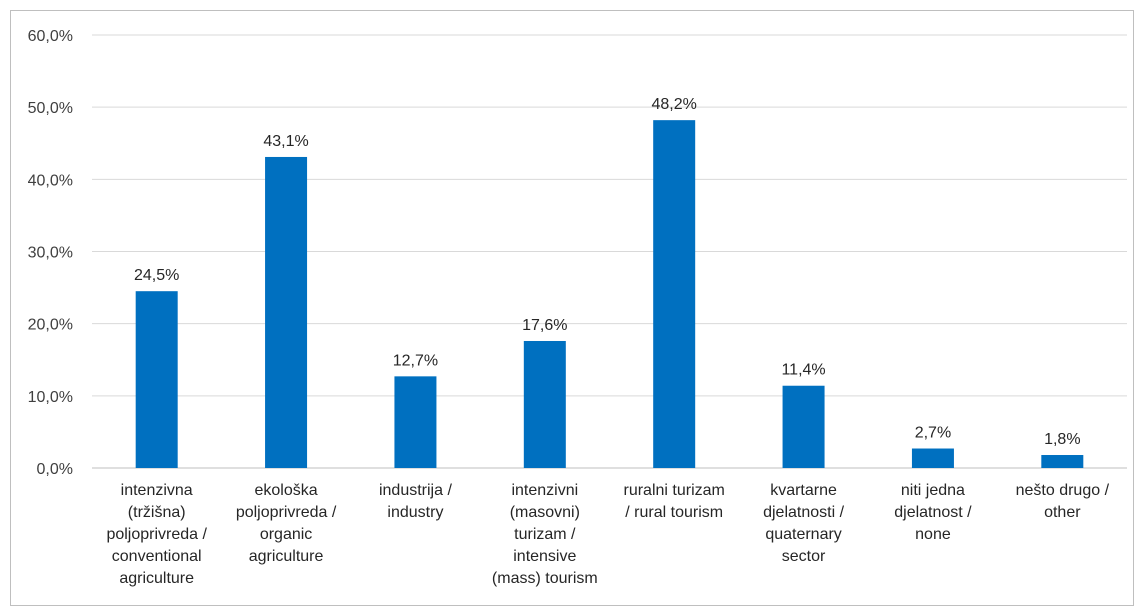 The width and height of the screenshot is (1138, 609). What do you see at coordinates (933, 534) in the screenshot?
I see `x-category-line: none` at bounding box center [933, 534].